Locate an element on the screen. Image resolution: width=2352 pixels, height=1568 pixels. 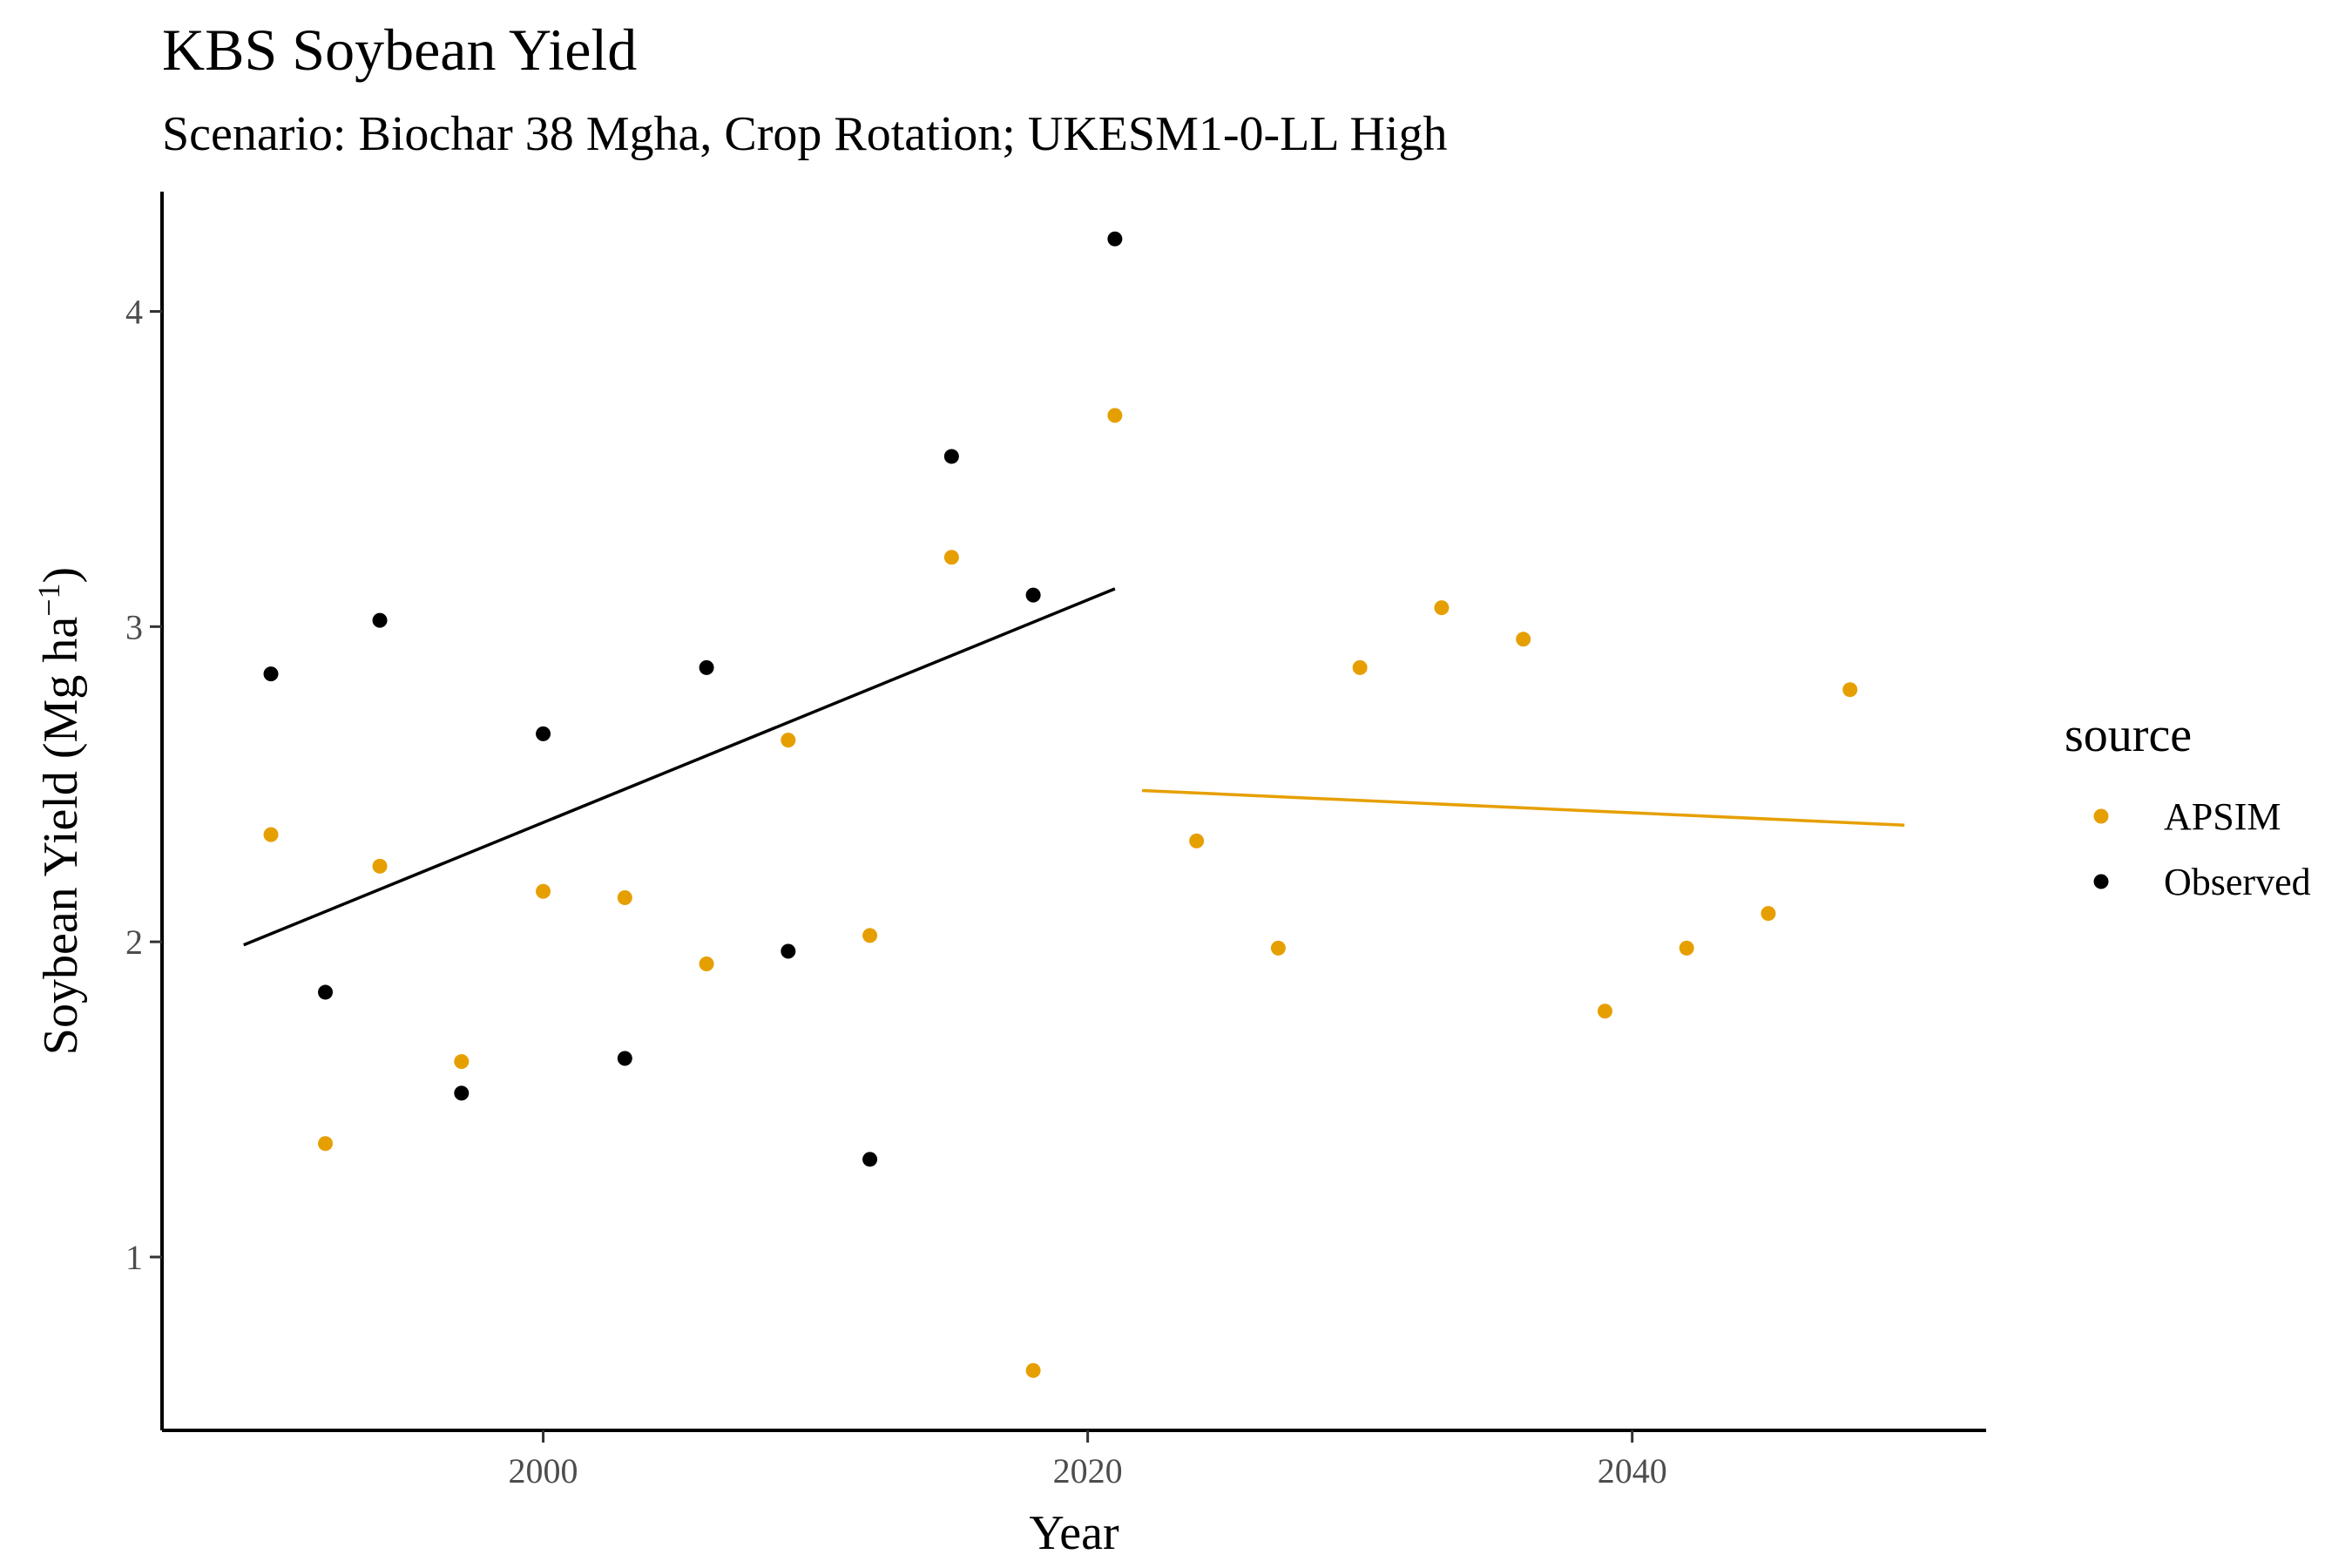
legend-entries: APSIM Observed is located at coordinates (2202, 849).